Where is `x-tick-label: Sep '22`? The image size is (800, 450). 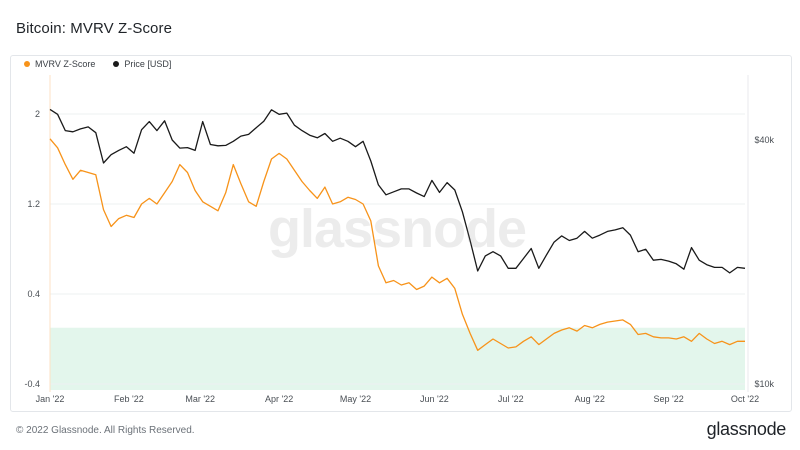 x-tick-label: Sep '22 is located at coordinates (669, 399).